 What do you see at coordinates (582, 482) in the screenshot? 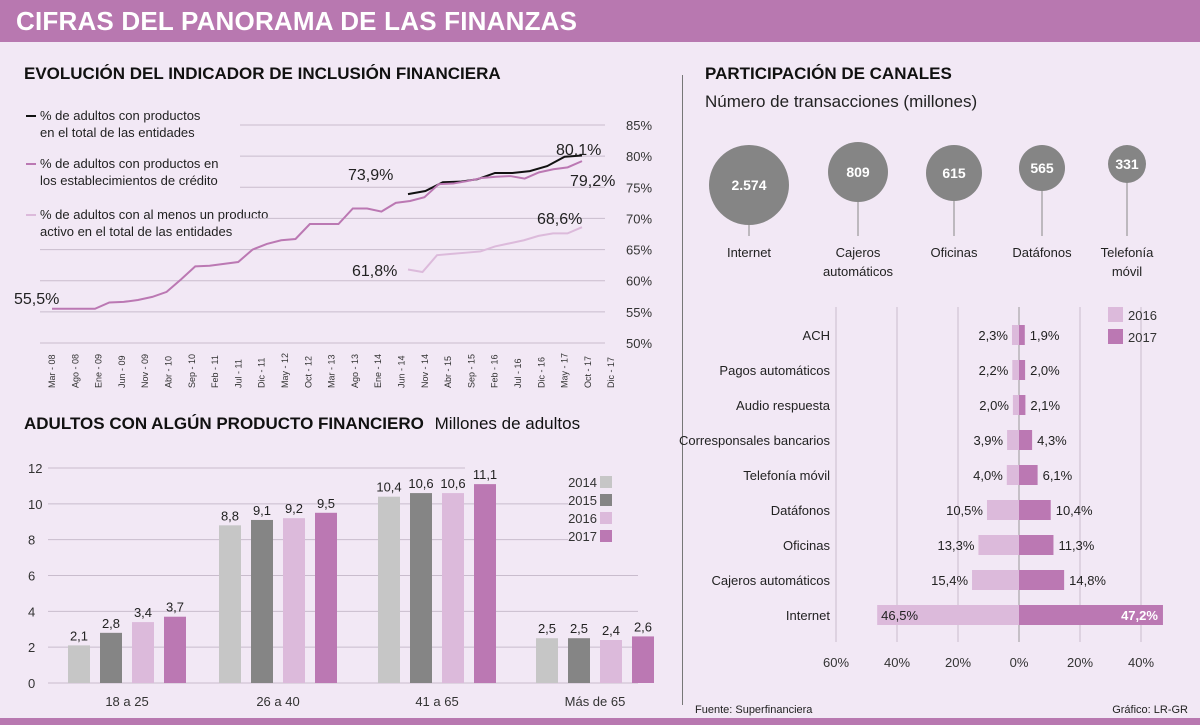
I see `legend-label-2014: 2014` at bounding box center [582, 482].